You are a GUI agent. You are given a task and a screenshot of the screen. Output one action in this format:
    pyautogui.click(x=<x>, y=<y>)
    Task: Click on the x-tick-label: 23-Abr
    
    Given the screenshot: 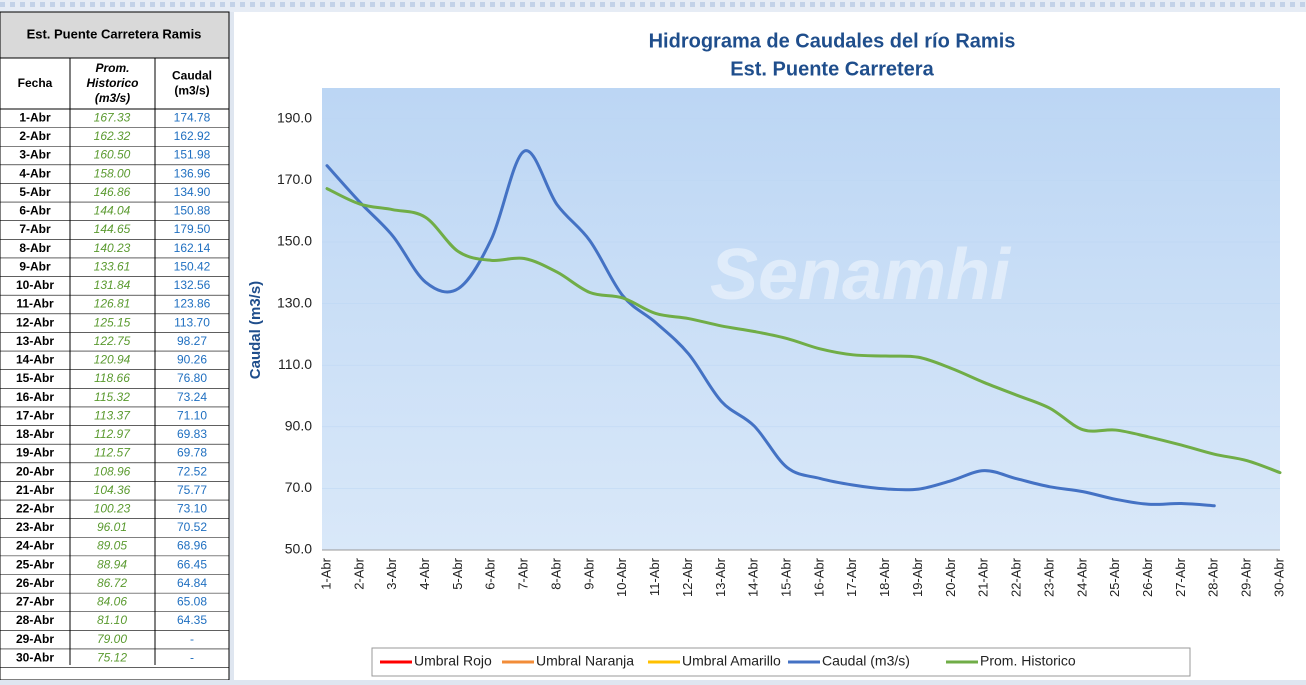 What is the action you would take?
    pyautogui.click(x=1048, y=577)
    